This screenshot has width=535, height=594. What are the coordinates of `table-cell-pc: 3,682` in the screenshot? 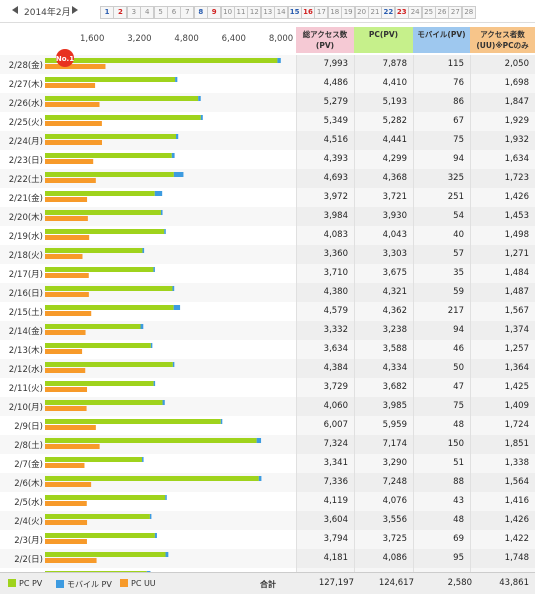 It's located at (394, 387).